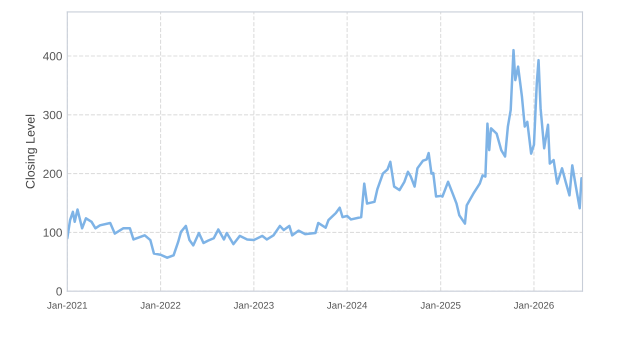 The image size is (623, 350). What do you see at coordinates (32, 151) in the screenshot?
I see `y-axis-title: Closing Level` at bounding box center [32, 151].